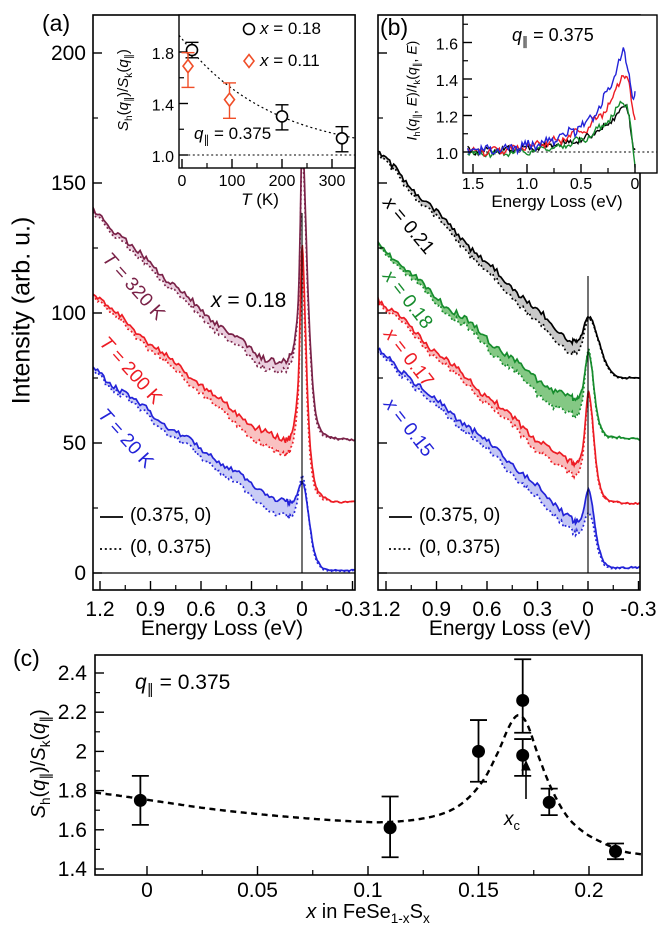  Describe the element at coordinates (267, 86) in the screenshot. I see `decay-fit-dotted` at that location.